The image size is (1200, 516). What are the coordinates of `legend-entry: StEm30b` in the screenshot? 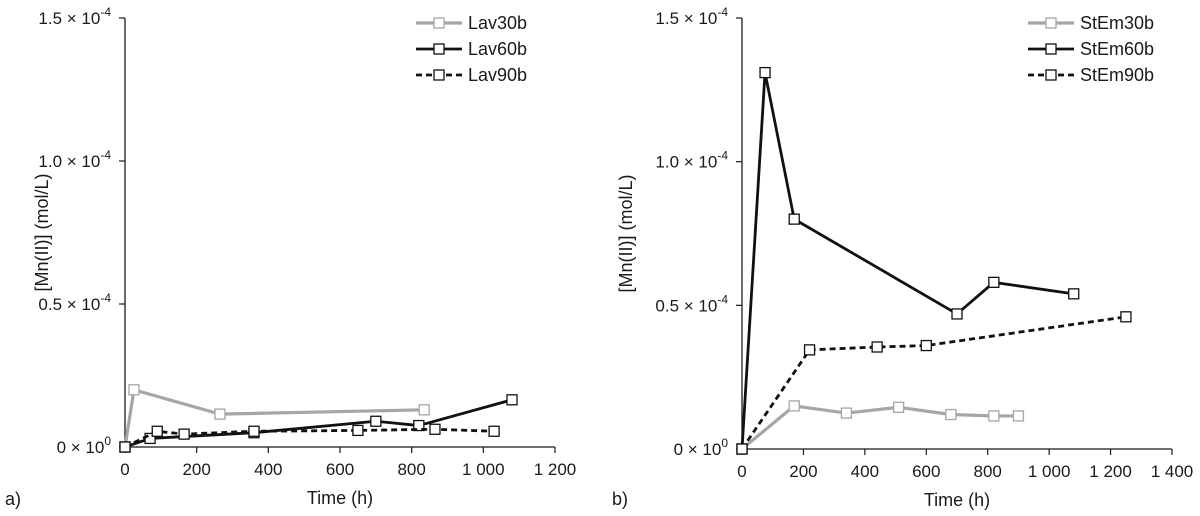 It's located at (1091, 23).